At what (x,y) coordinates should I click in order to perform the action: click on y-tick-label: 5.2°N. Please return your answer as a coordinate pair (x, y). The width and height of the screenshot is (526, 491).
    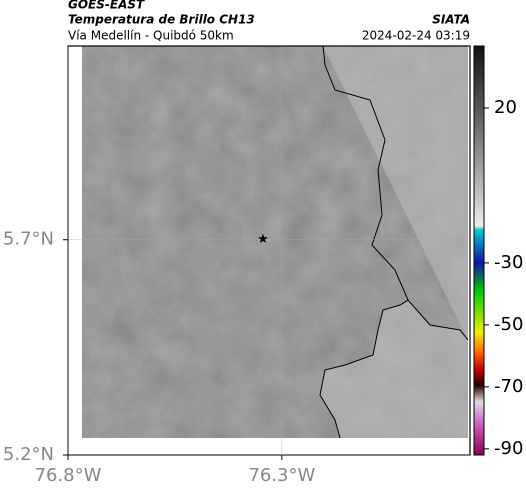
    Looking at the image, I should click on (28, 454).